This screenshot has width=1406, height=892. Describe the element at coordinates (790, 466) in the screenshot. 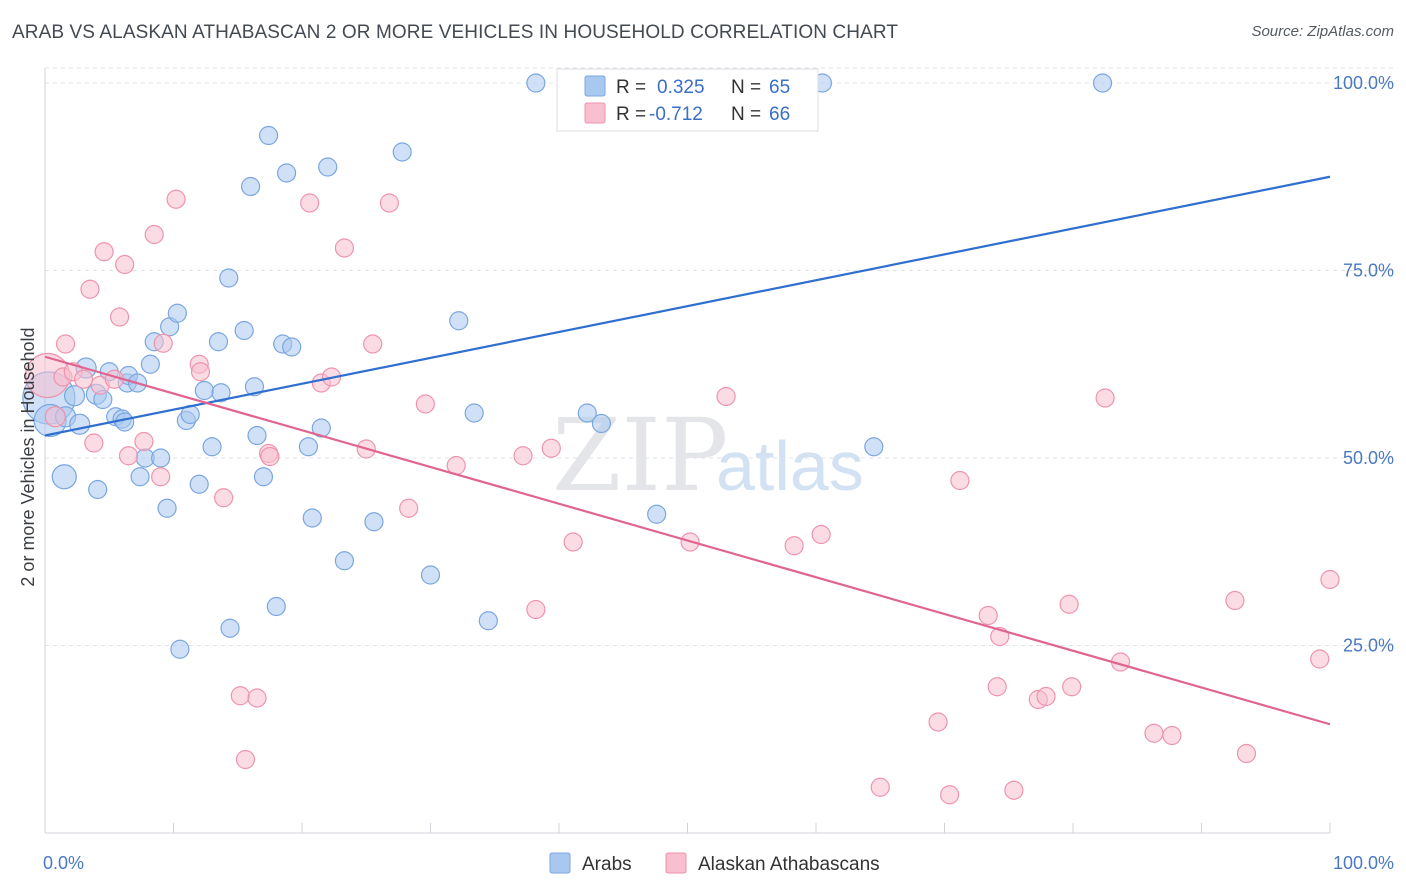

I see `watermark-atlas: atlas` at that location.